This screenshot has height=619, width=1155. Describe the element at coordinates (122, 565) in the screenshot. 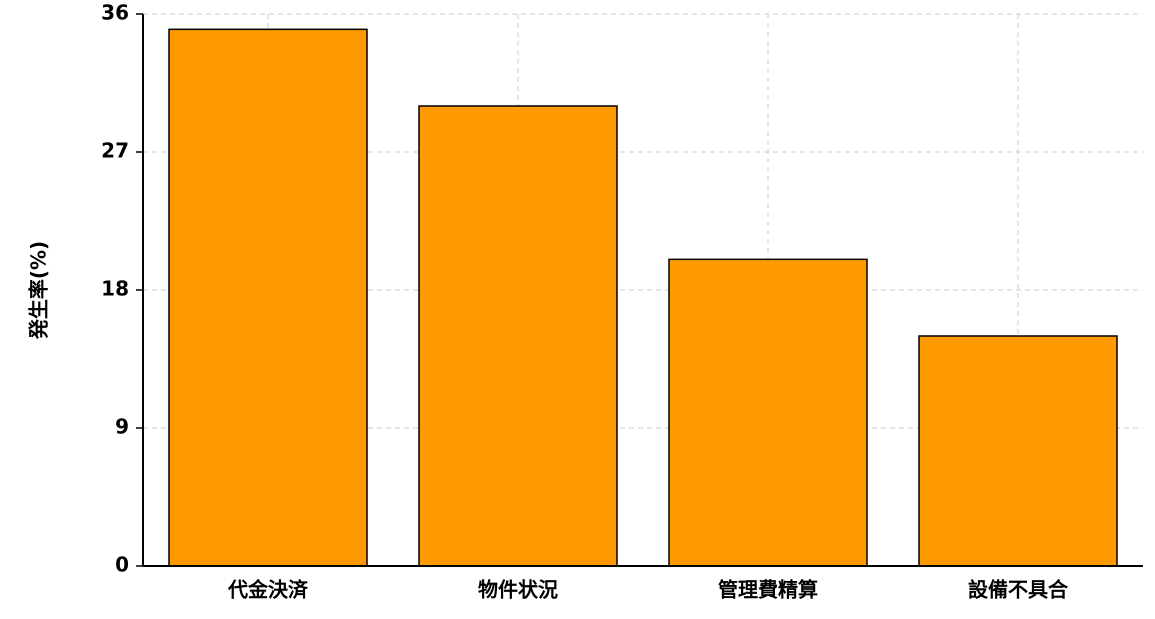

I see `y-tick-label: 0` at that location.